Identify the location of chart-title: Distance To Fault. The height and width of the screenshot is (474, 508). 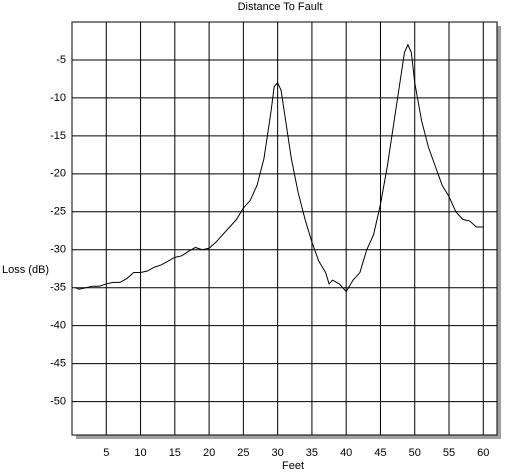
(280, 7).